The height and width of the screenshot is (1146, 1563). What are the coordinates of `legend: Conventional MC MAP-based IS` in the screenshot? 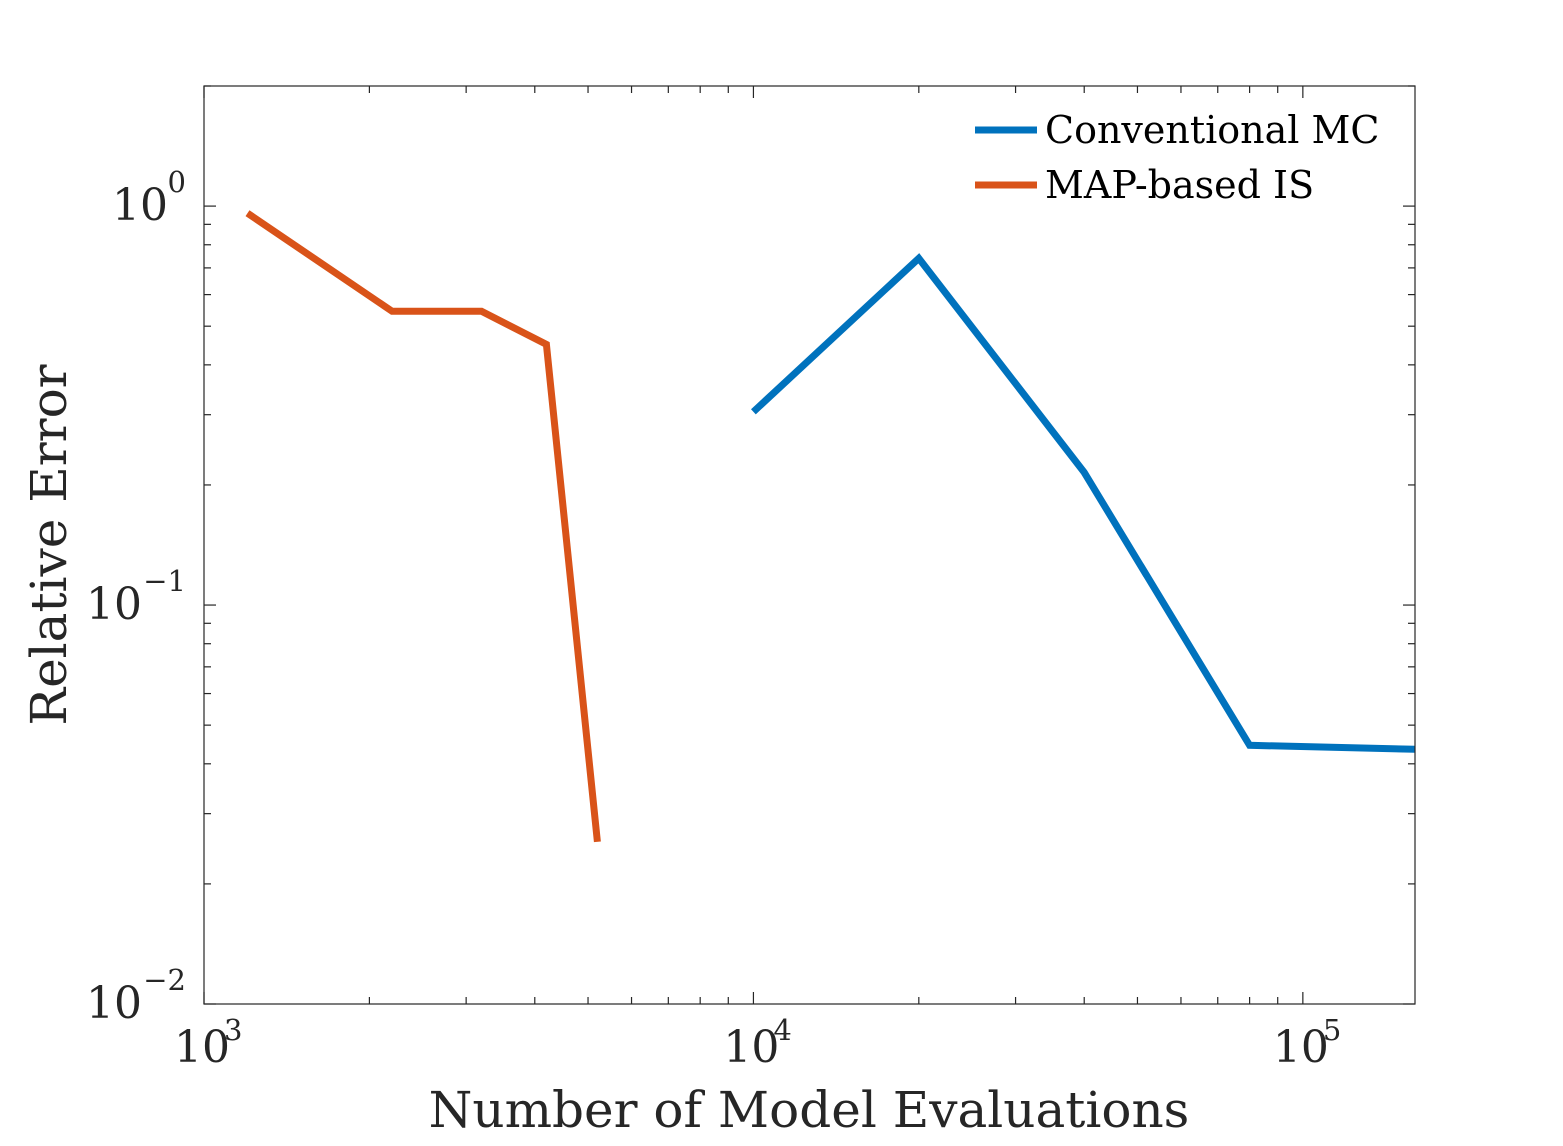 It's located at (1177, 157).